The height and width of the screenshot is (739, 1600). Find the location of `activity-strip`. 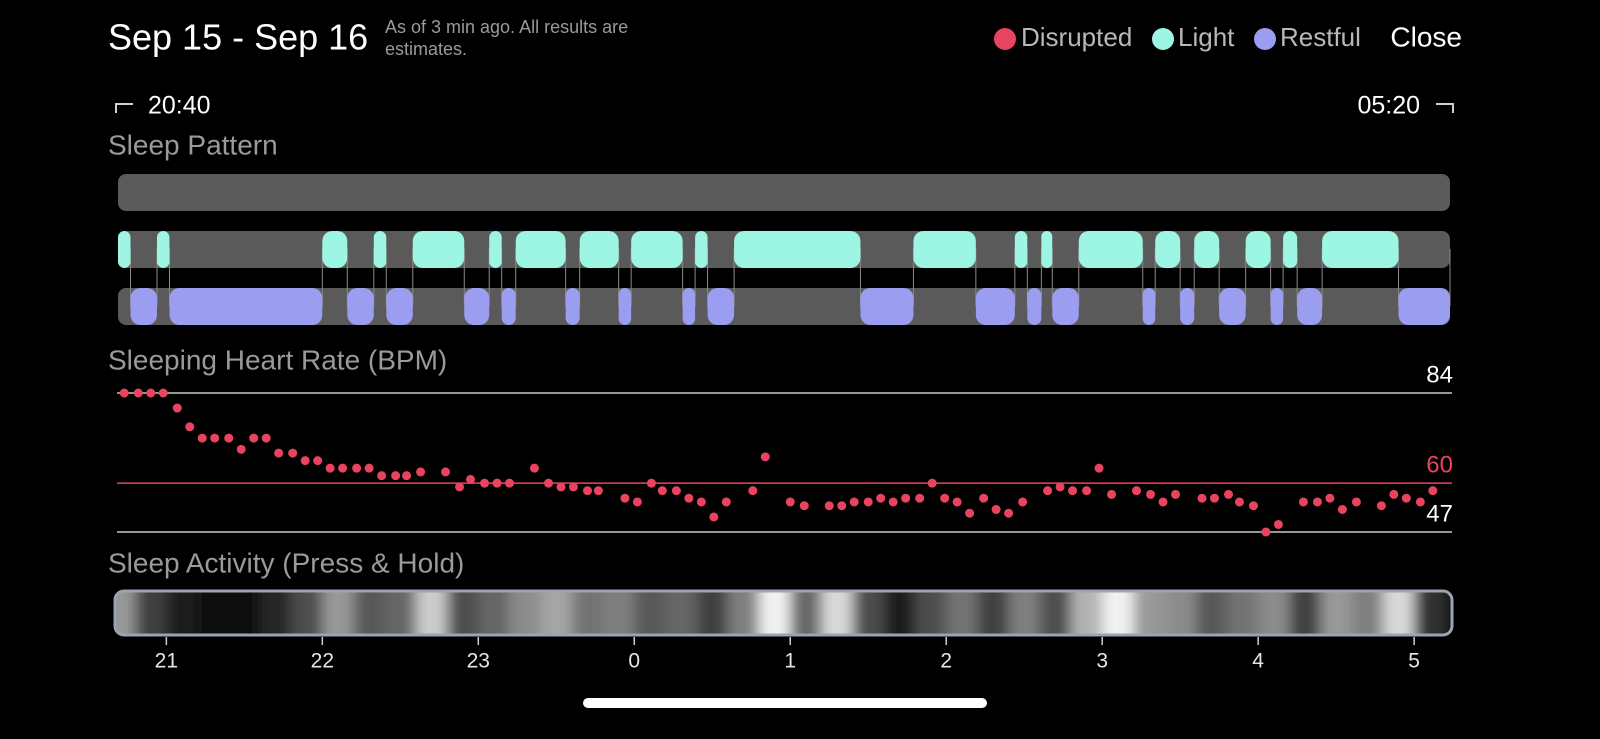

activity-strip is located at coordinates (781, 613).